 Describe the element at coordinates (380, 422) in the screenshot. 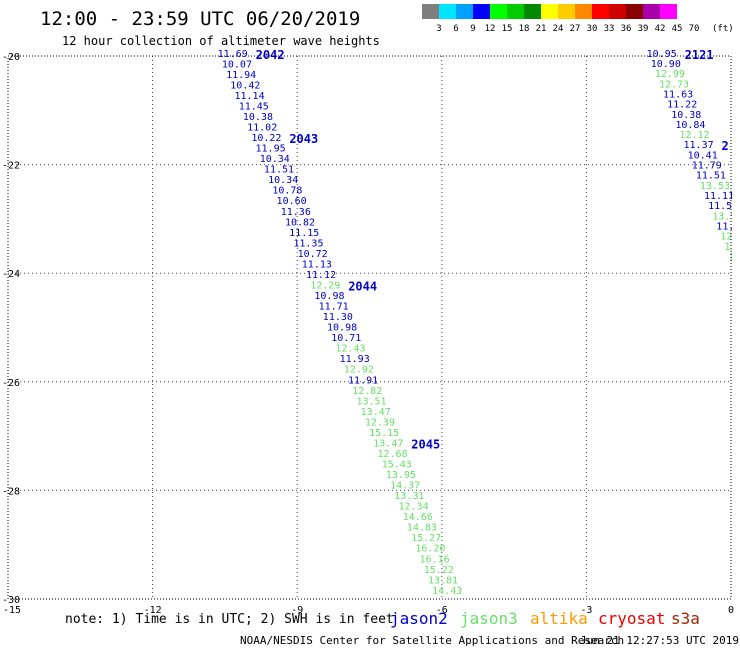

I see `swh-value: 12.39` at that location.